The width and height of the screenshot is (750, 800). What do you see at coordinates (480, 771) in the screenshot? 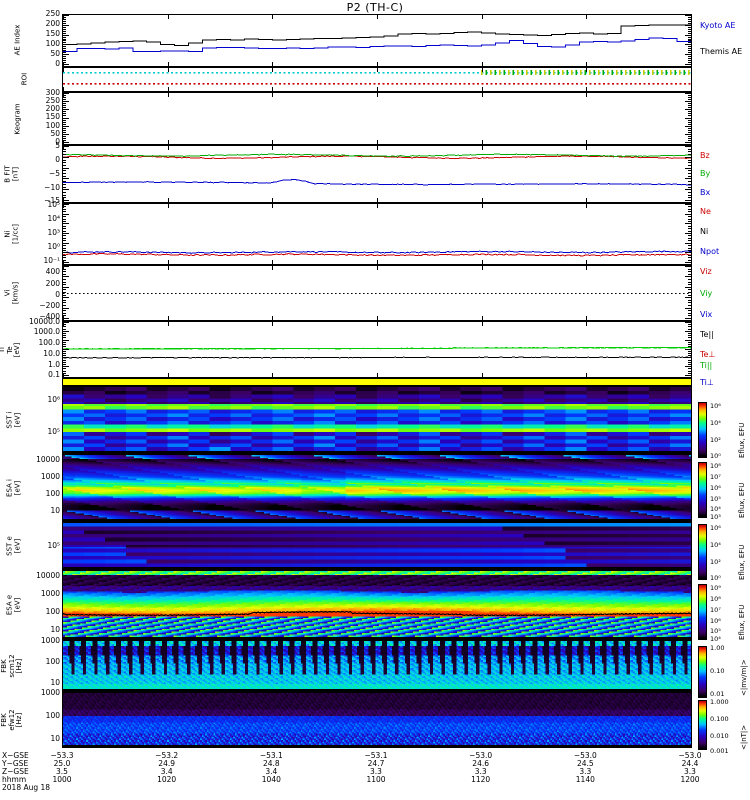
I see `footer-z-gse-4: 3.3` at bounding box center [480, 771].